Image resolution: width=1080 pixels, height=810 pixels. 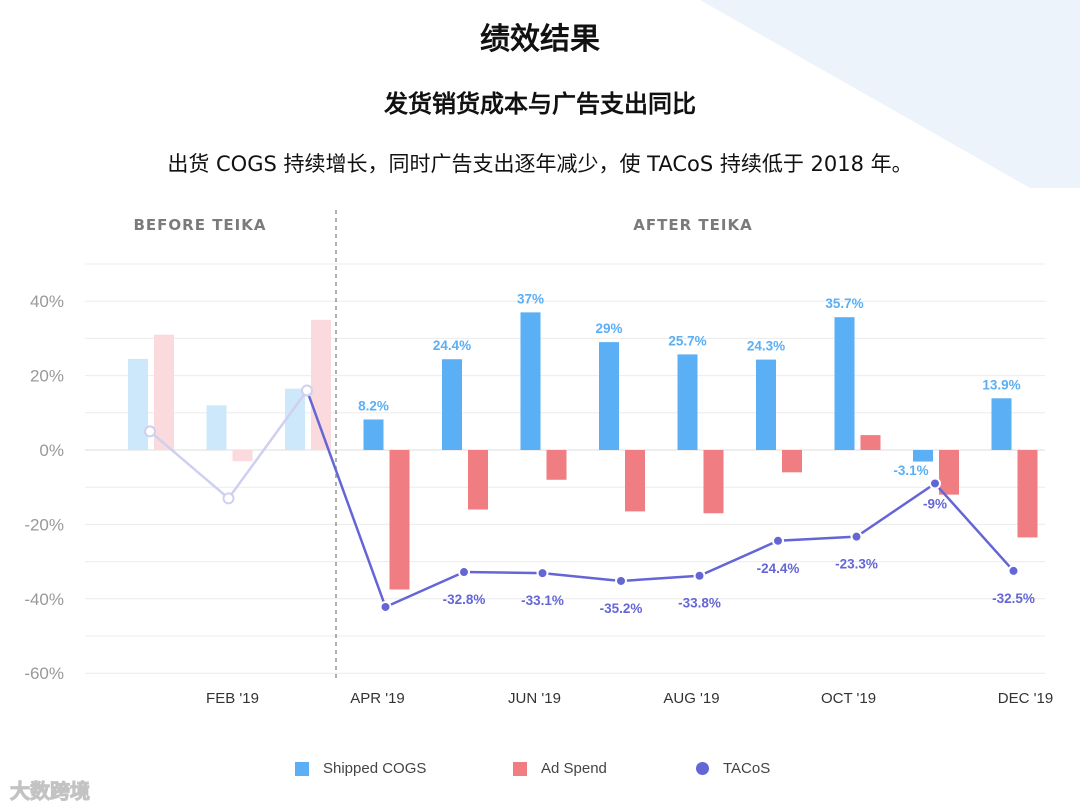 What do you see at coordinates (232, 698) in the screenshot?
I see `x-tick-label: FEB '19` at bounding box center [232, 698].